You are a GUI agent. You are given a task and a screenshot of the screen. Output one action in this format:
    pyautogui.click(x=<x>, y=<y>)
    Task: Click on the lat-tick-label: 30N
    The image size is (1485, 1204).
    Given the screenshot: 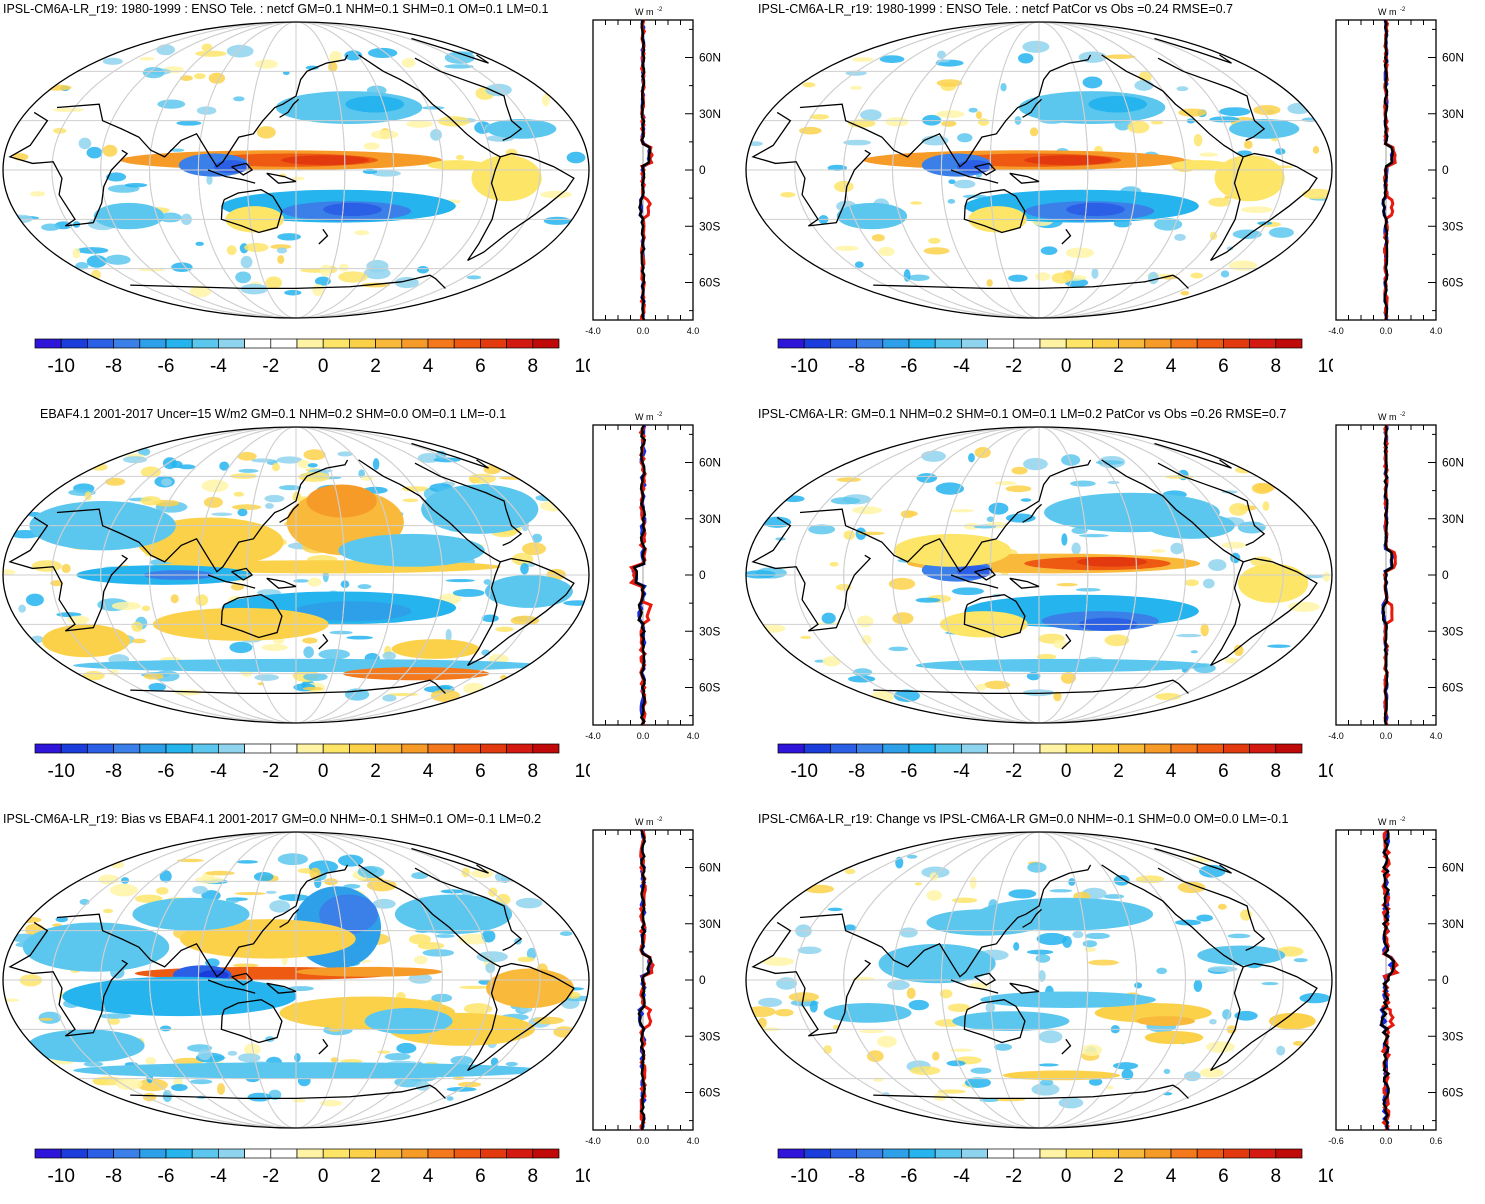 What is the action you would take?
    pyautogui.click(x=710, y=114)
    